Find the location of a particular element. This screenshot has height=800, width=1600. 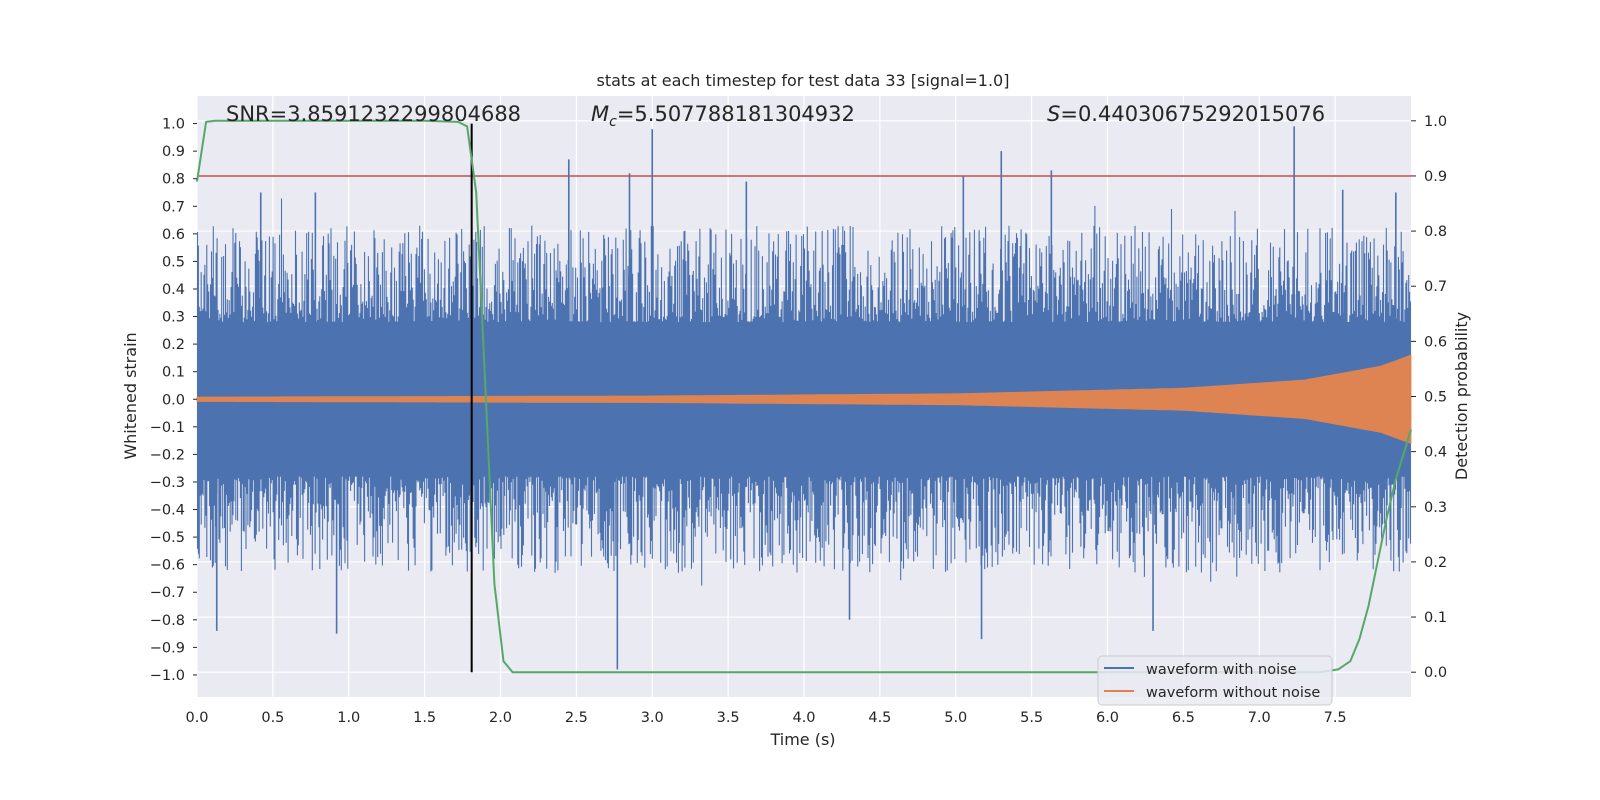

y-tick-label: 0.7 is located at coordinates (173, 207).